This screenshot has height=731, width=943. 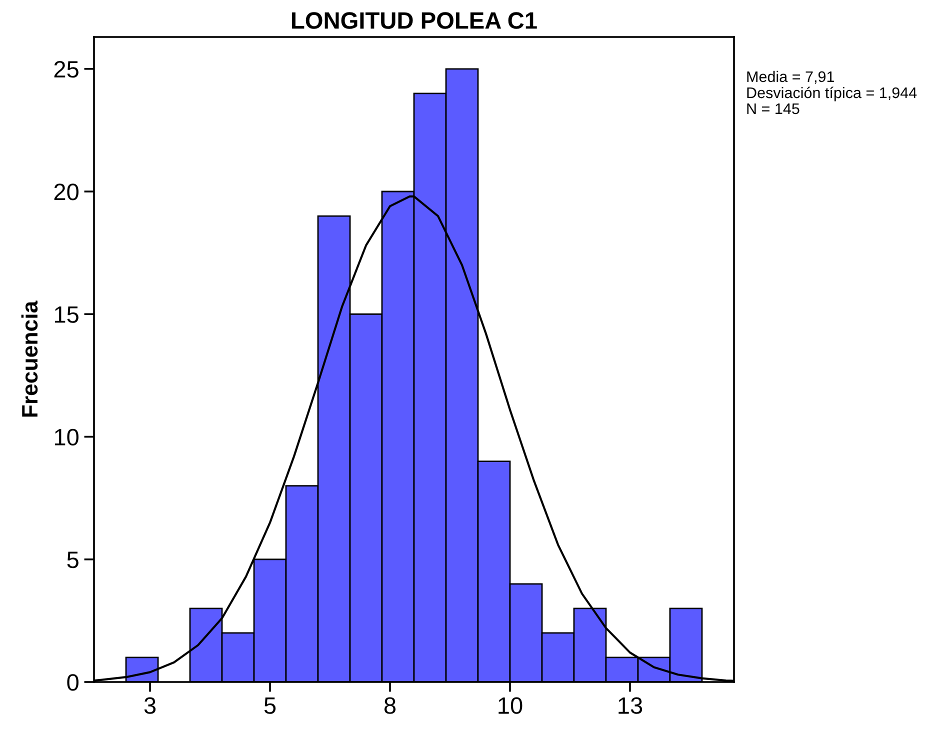 What do you see at coordinates (270, 705) in the screenshot?
I see `x-tick-label: 5` at bounding box center [270, 705].